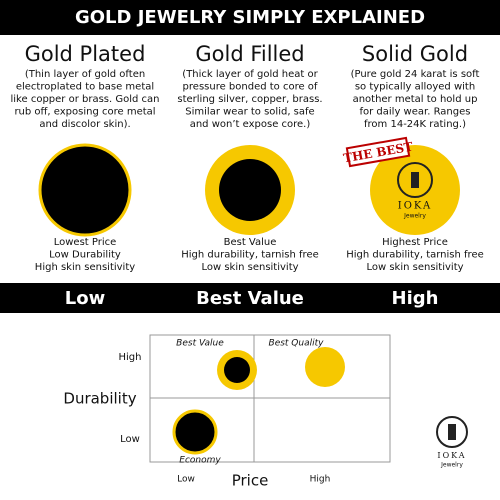  Describe the element at coordinates (85, 255) in the screenshot. I see `column-feature: Low Durability` at that location.